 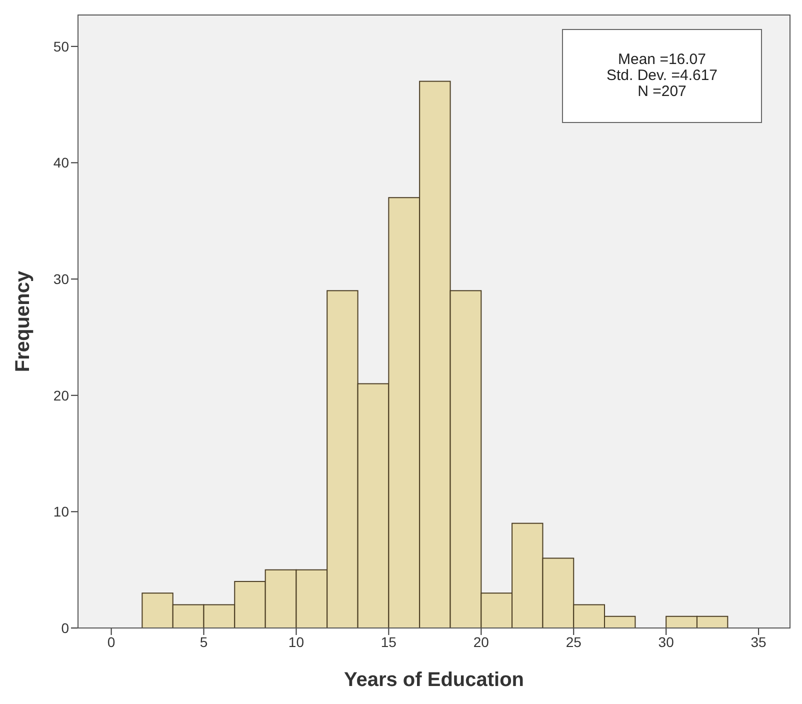 What do you see at coordinates (662, 91) in the screenshot?
I see `annotation: N =207` at bounding box center [662, 91].